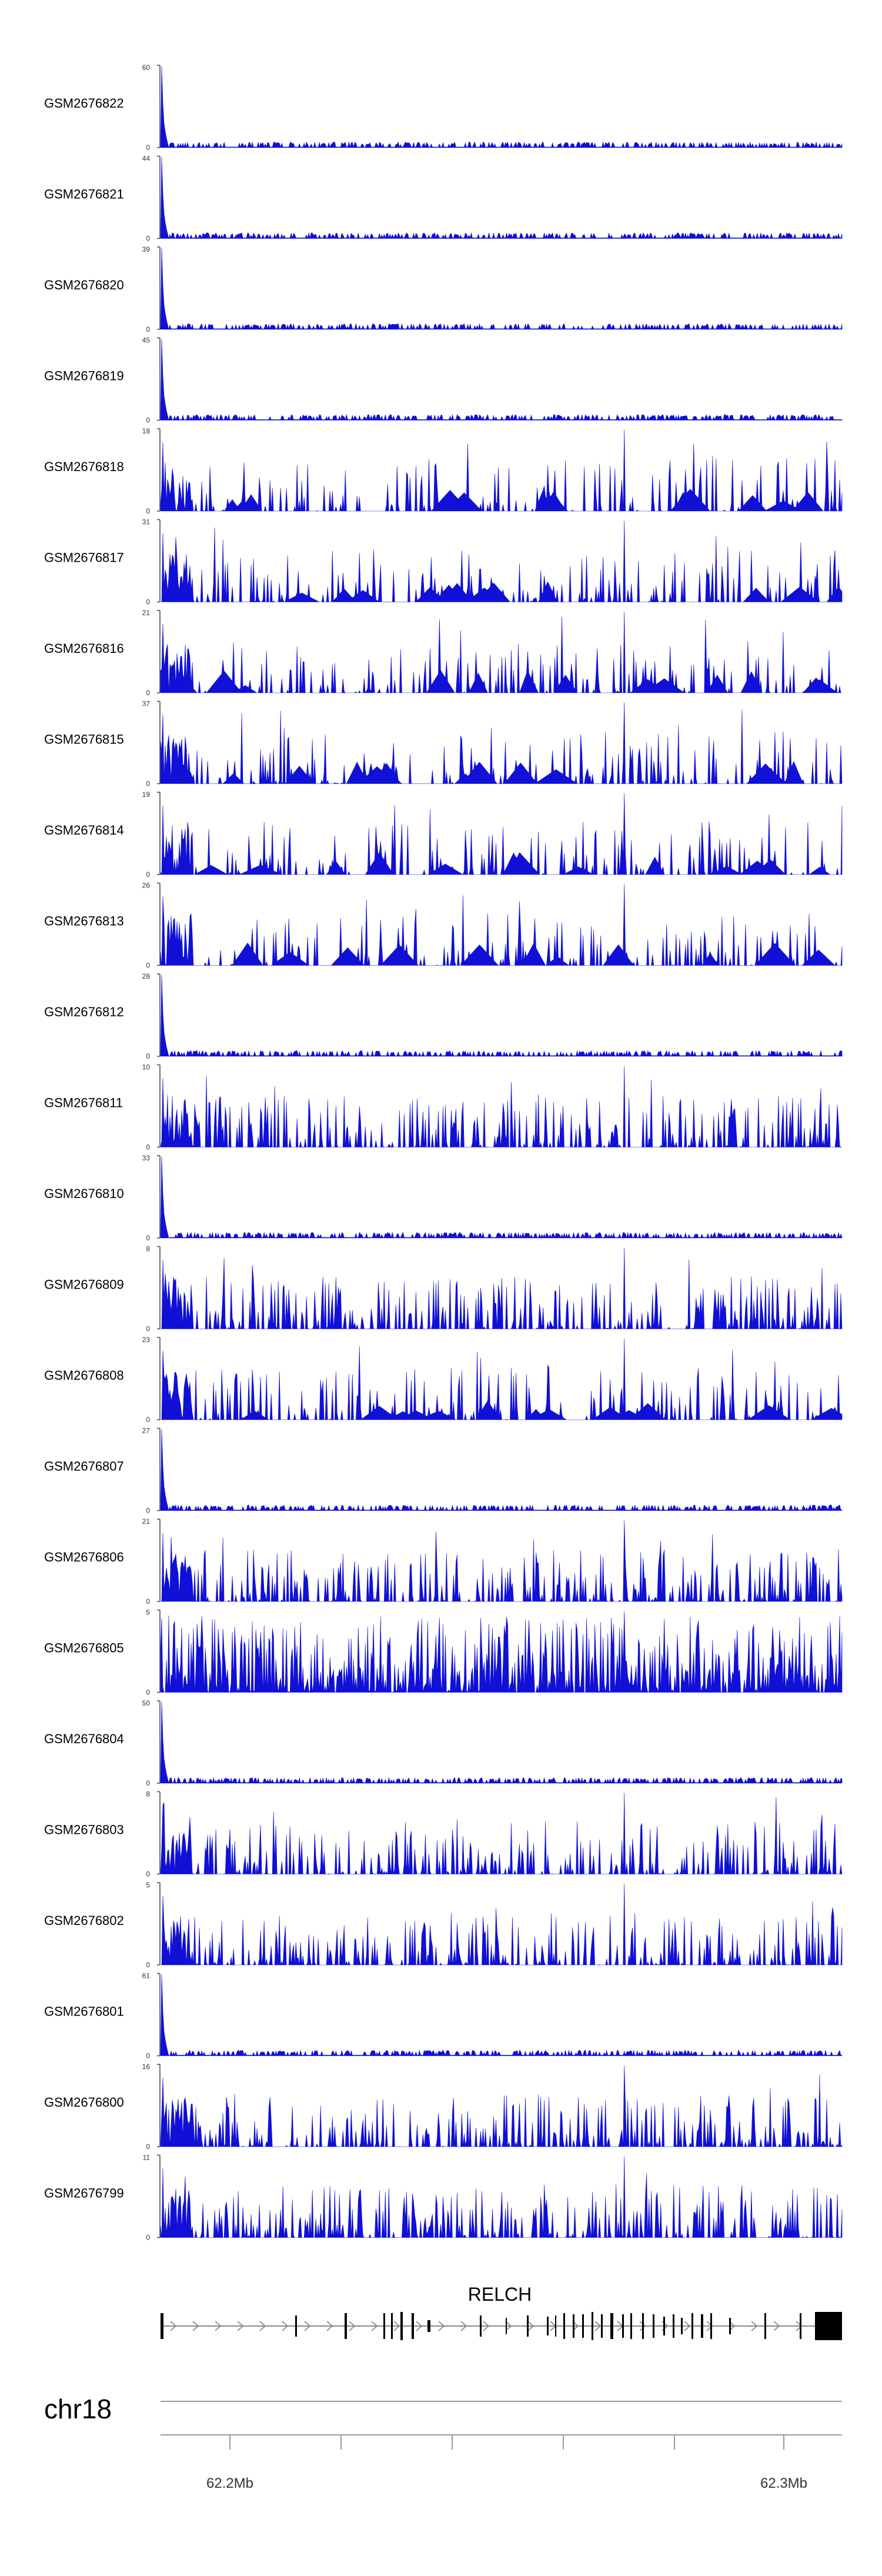  Describe the element at coordinates (84, 103) in the screenshot. I see `track-name: GSM2676822` at that location.